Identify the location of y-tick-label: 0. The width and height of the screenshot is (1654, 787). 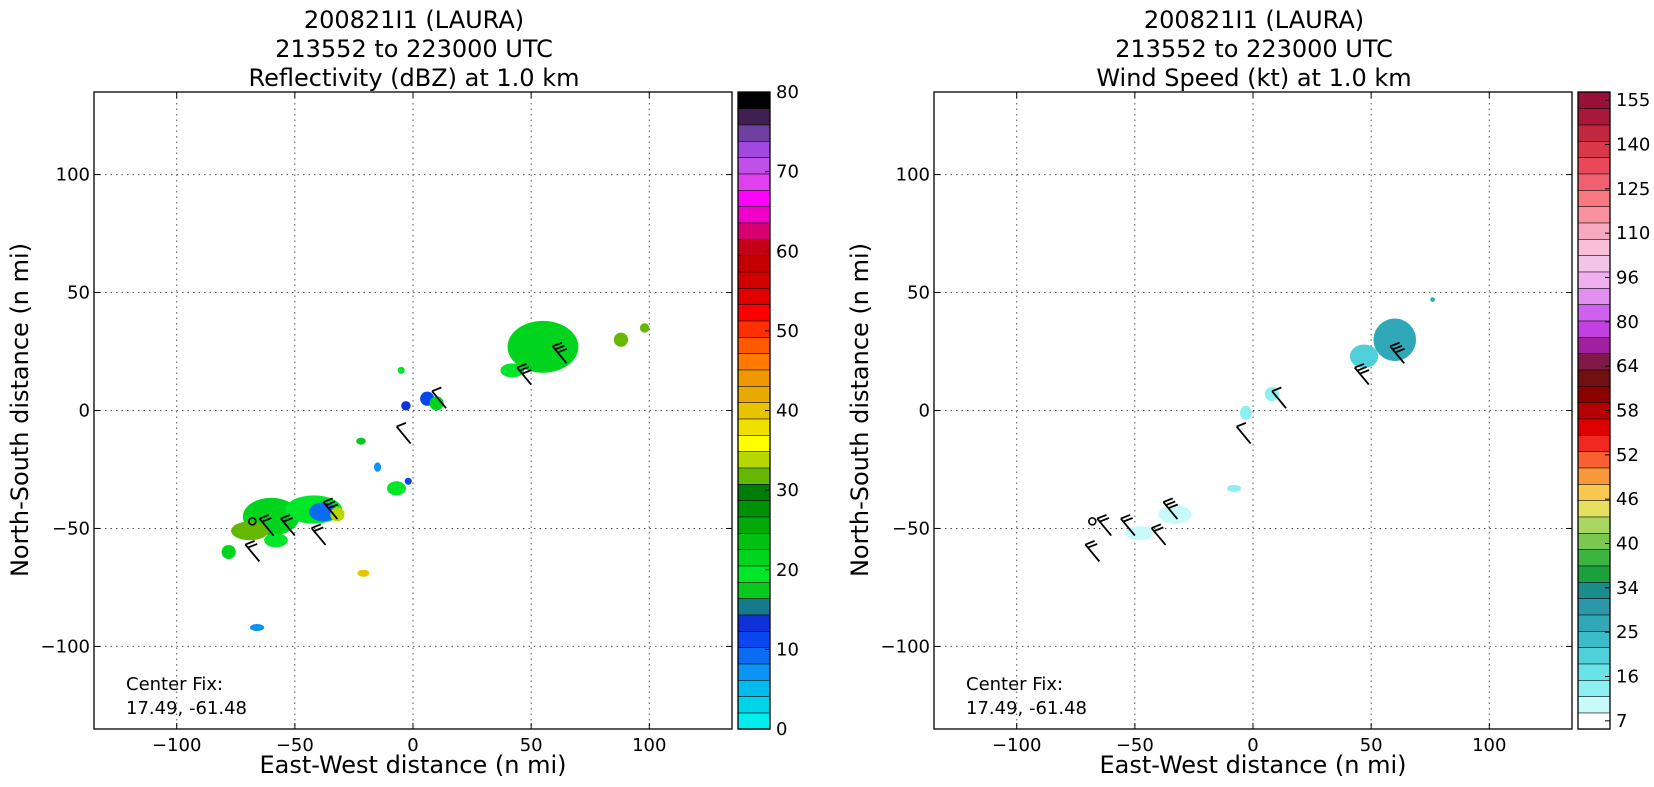
(924, 411).